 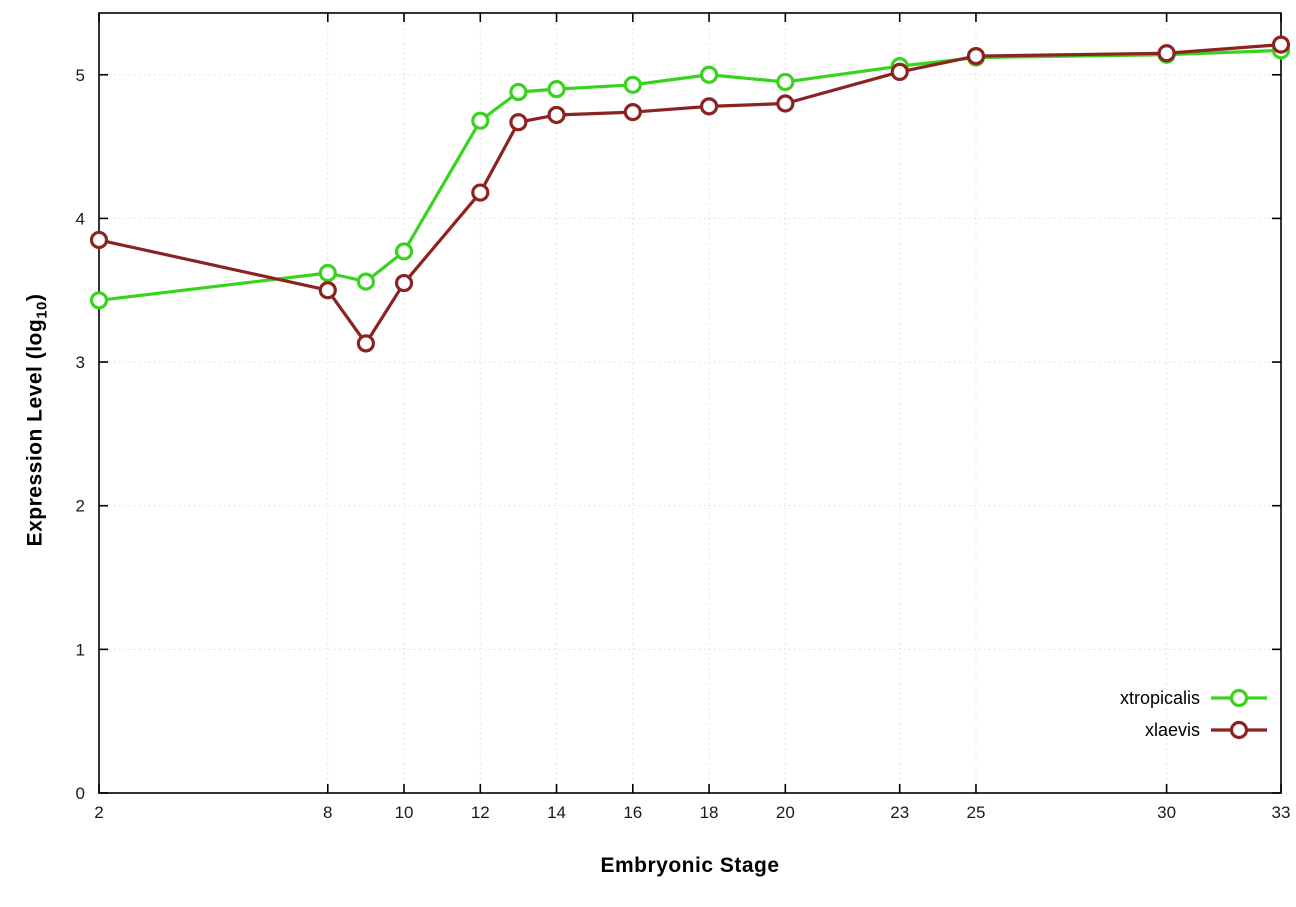 I want to click on x-tick-label: 20, so click(x=785, y=812).